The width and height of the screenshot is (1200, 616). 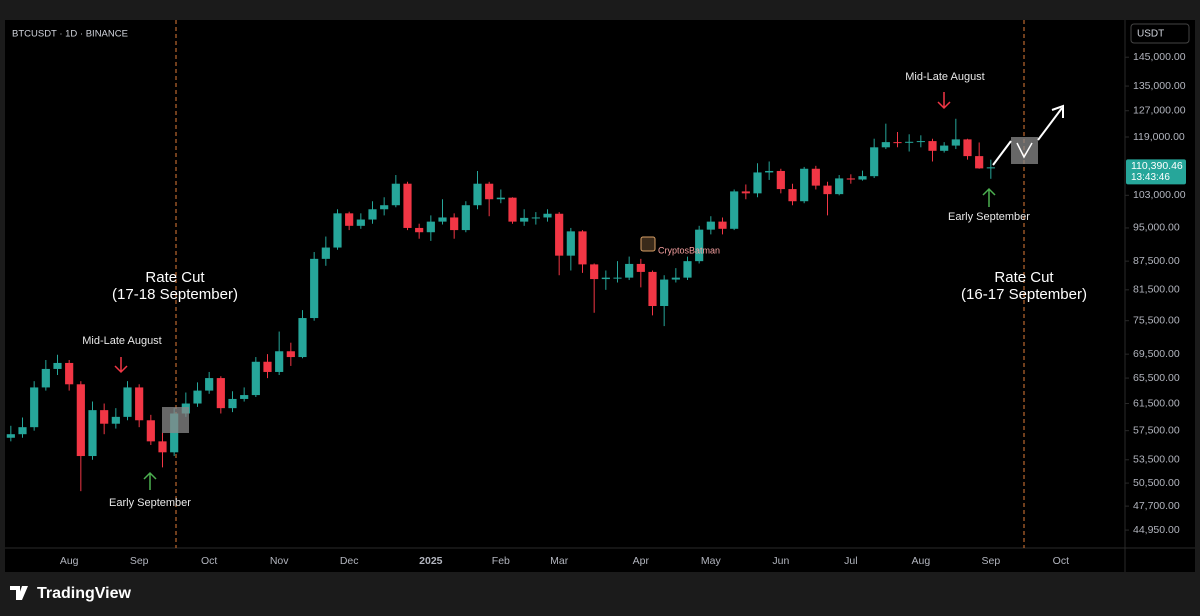 I want to click on y-tick-label: 47,700.00, so click(x=1156, y=506).